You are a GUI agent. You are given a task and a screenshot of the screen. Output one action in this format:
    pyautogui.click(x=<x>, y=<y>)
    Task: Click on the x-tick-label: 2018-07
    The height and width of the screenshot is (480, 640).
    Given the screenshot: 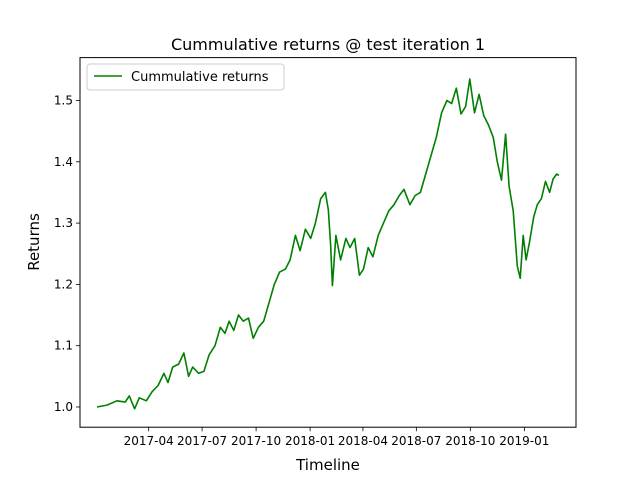 What is the action you would take?
    pyautogui.click(x=416, y=441)
    